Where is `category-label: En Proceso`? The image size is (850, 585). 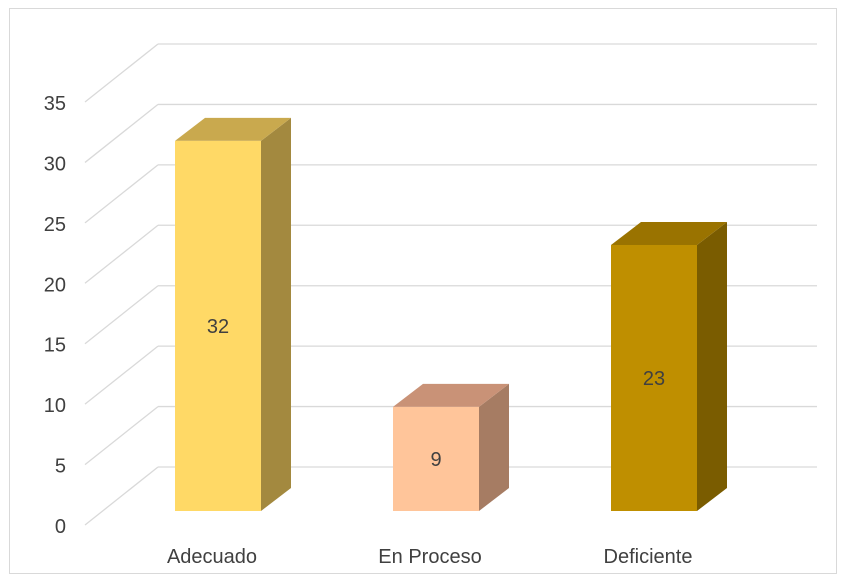 category-label: En Proceso is located at coordinates (429, 557).